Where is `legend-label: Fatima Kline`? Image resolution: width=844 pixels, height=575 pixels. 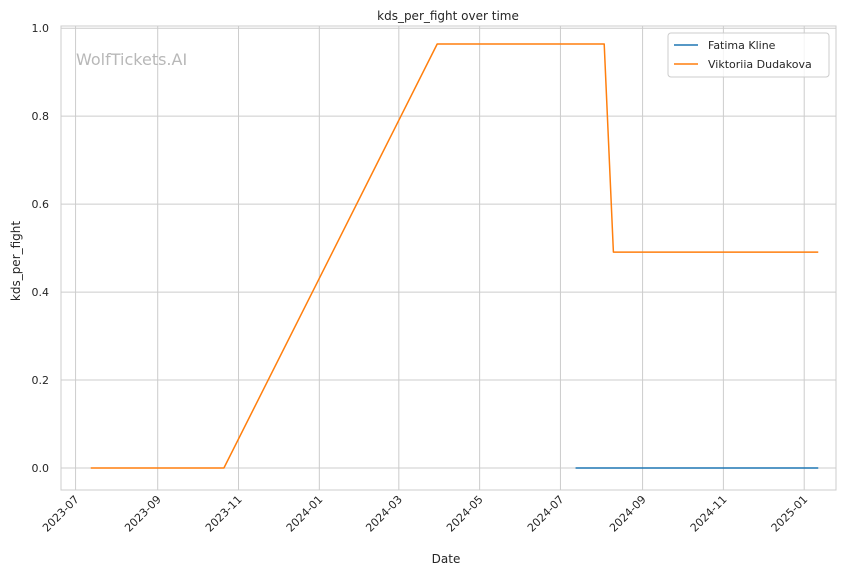
legend-label: Fatima Kline is located at coordinates (742, 45).